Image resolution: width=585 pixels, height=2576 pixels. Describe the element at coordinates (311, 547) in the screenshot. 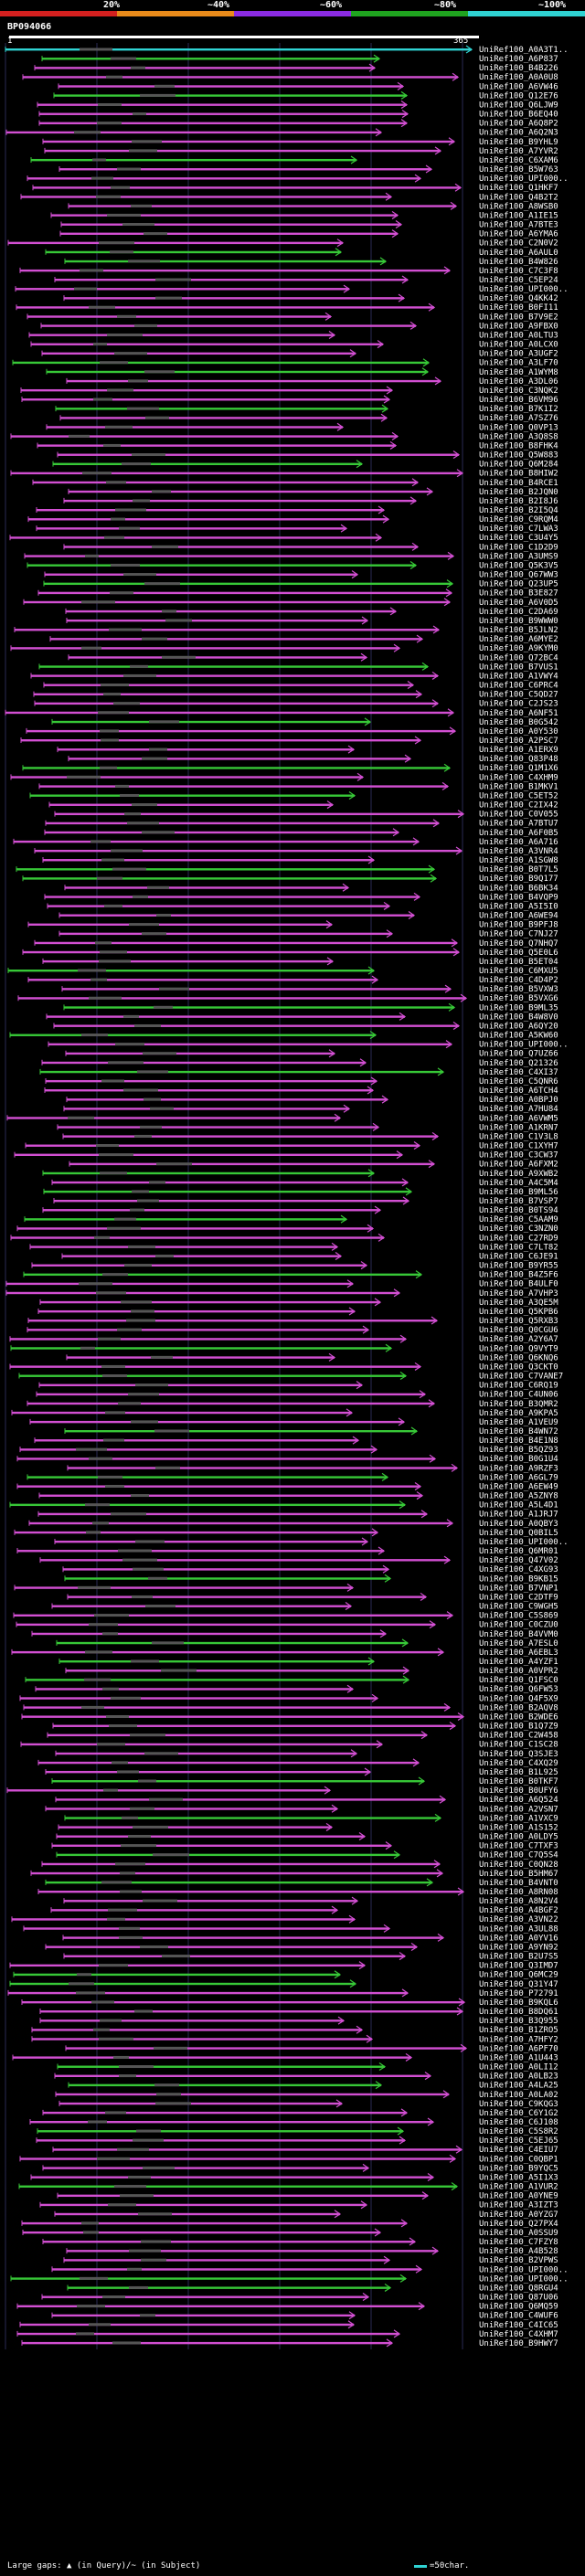

I see `alignment-row: UniRef100_C1D2D9` at that location.